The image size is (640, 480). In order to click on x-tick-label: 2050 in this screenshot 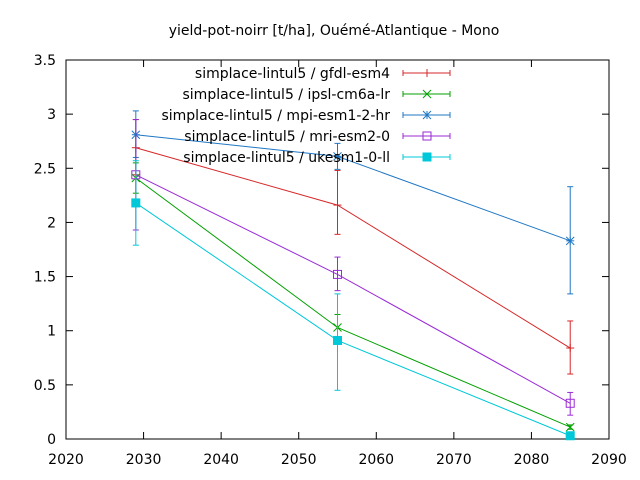, I will do `click(299, 460)`.